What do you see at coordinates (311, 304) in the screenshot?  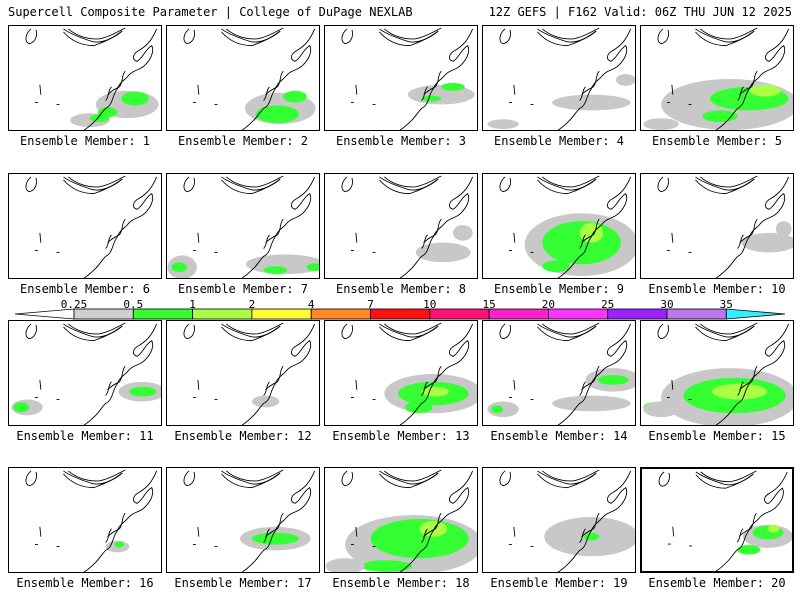 I see `scale-tick-label: 4` at bounding box center [311, 304].